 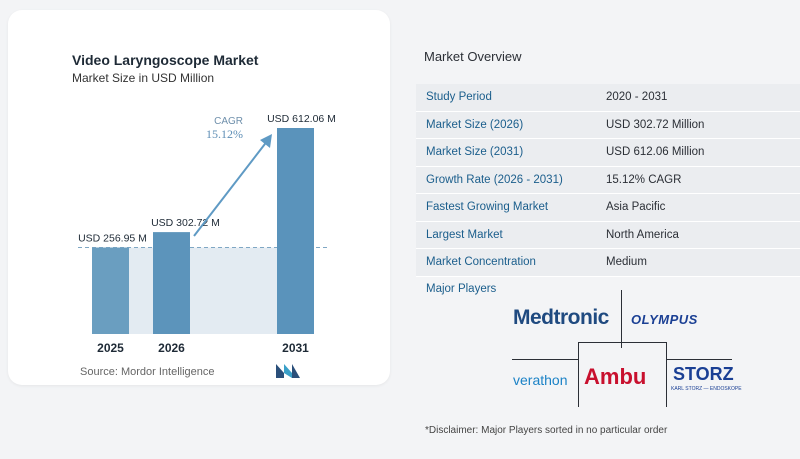 I want to click on overview-row: Market Size (2026) USD 302.72 Million, so click(x=608, y=125).